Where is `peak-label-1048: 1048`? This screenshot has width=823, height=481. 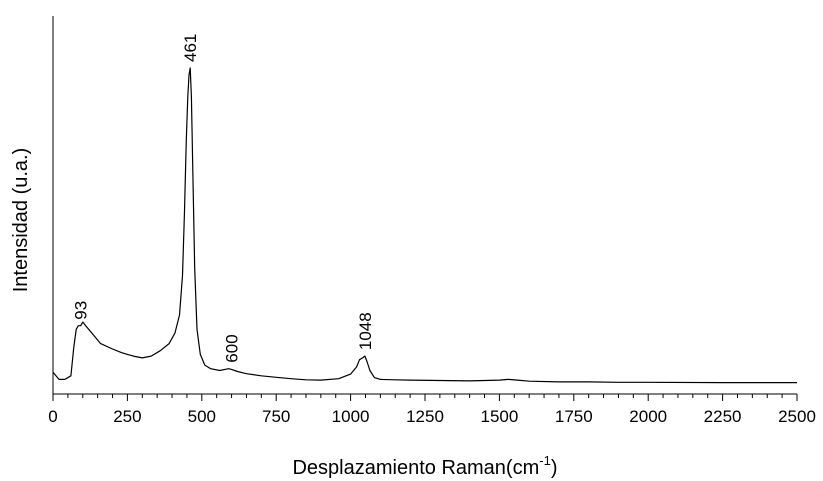
peak-label-1048: 1048 is located at coordinates (365, 331).